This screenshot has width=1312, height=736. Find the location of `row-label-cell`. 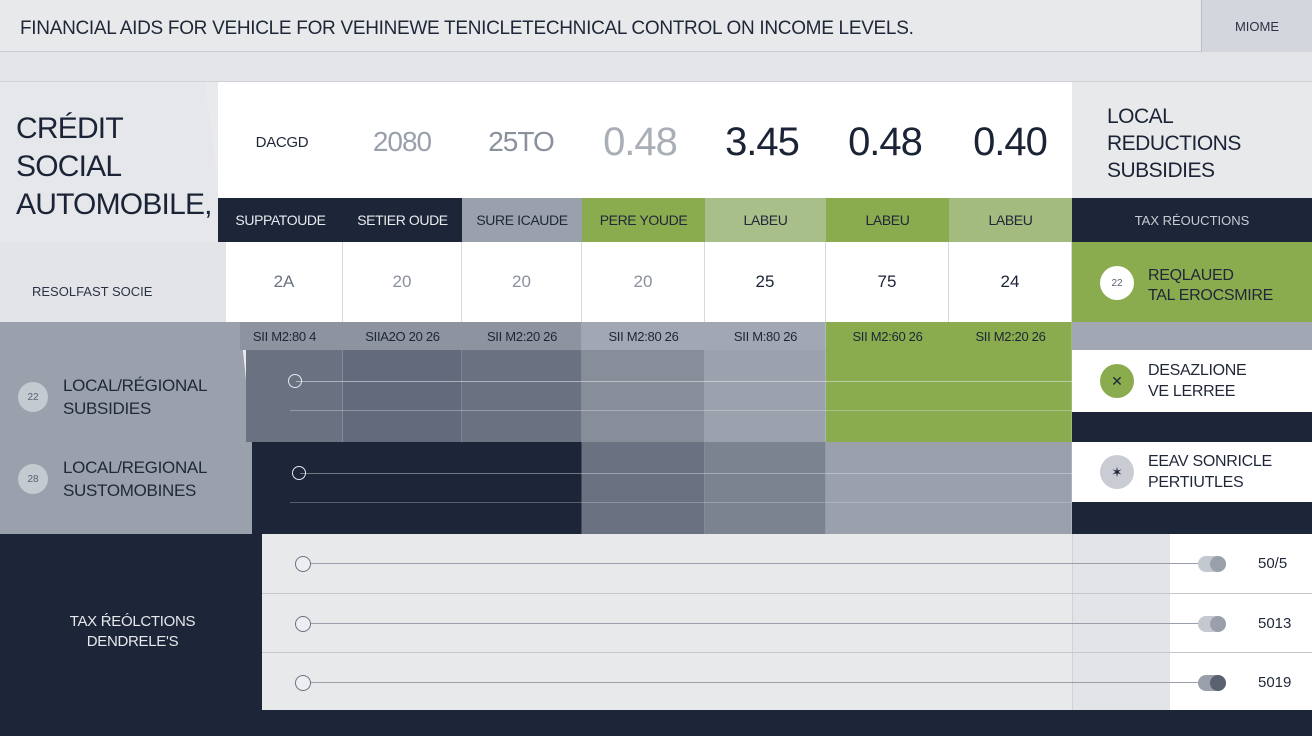

row-label-cell is located at coordinates (113, 282).